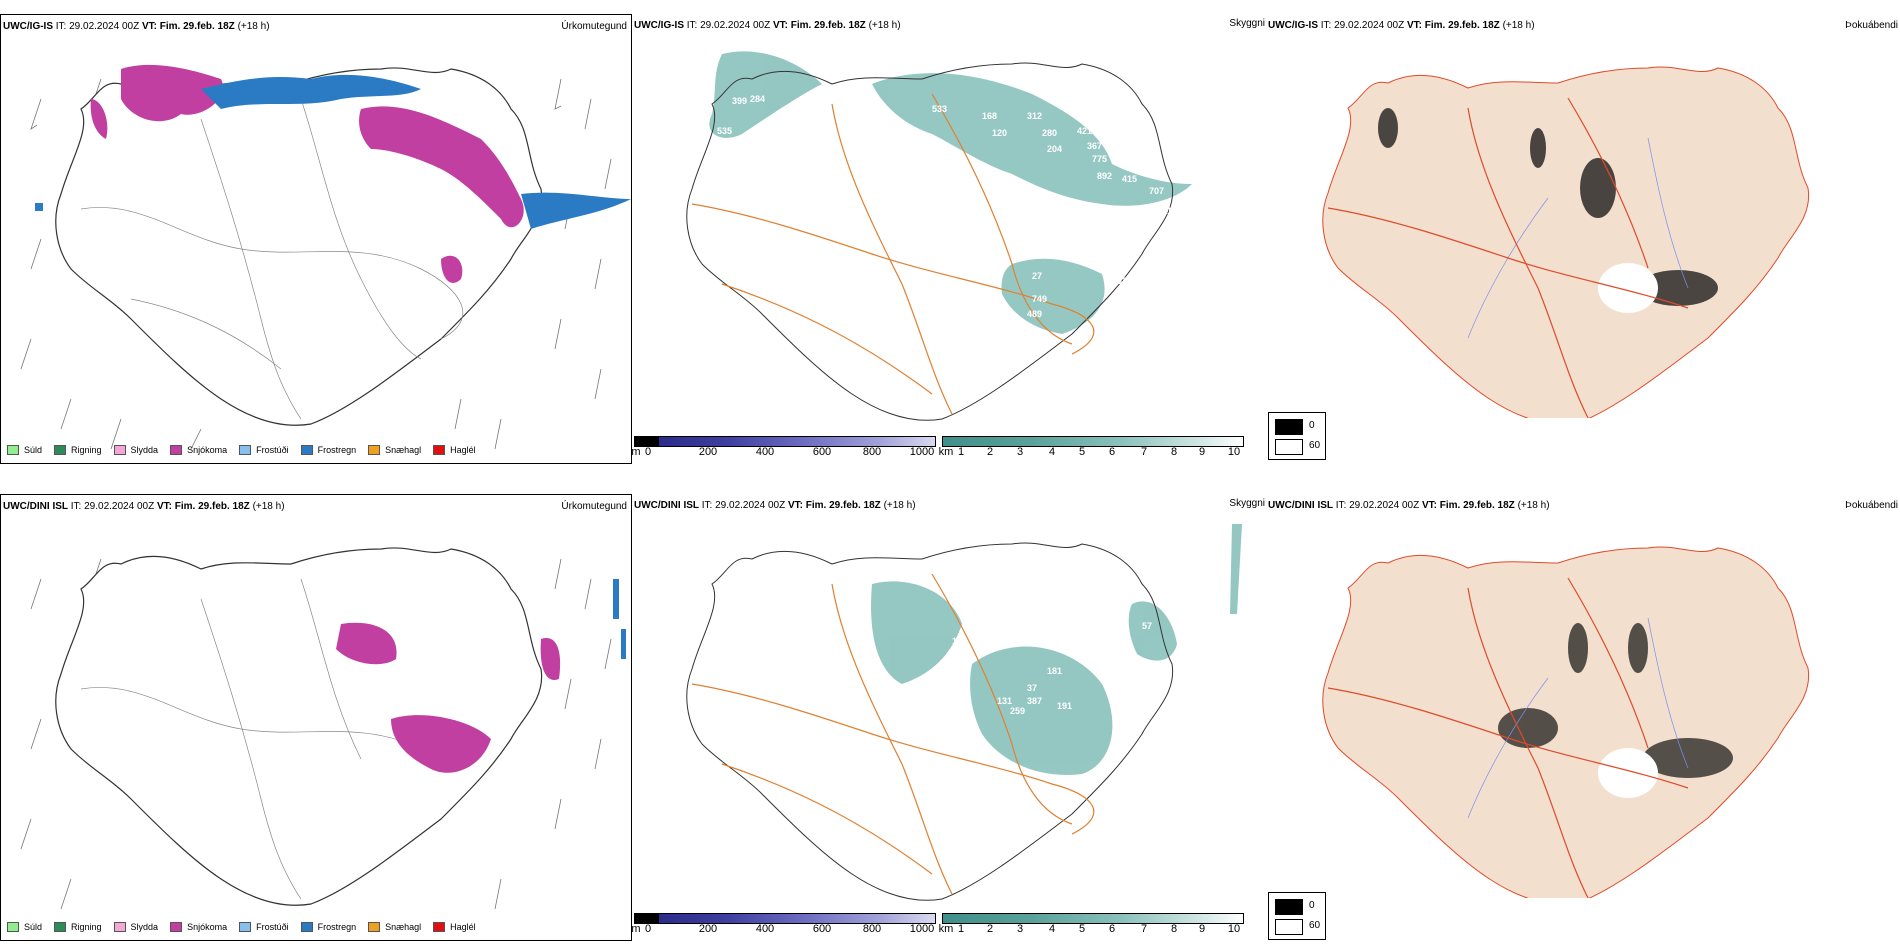  What do you see at coordinates (1289, 427) in the screenshot?
I see `fog-swatch-black` at bounding box center [1289, 427].